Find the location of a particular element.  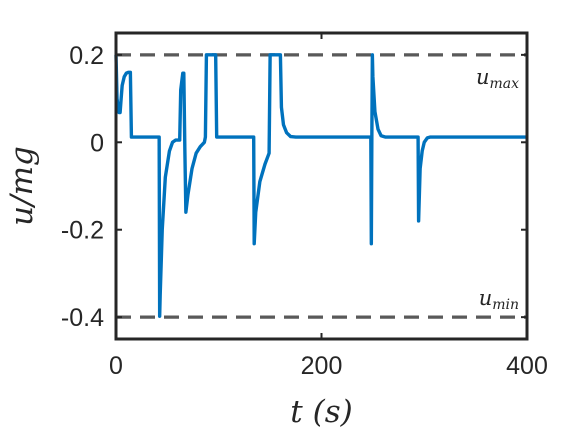

reference-label-min: umin is located at coordinates (499, 299).